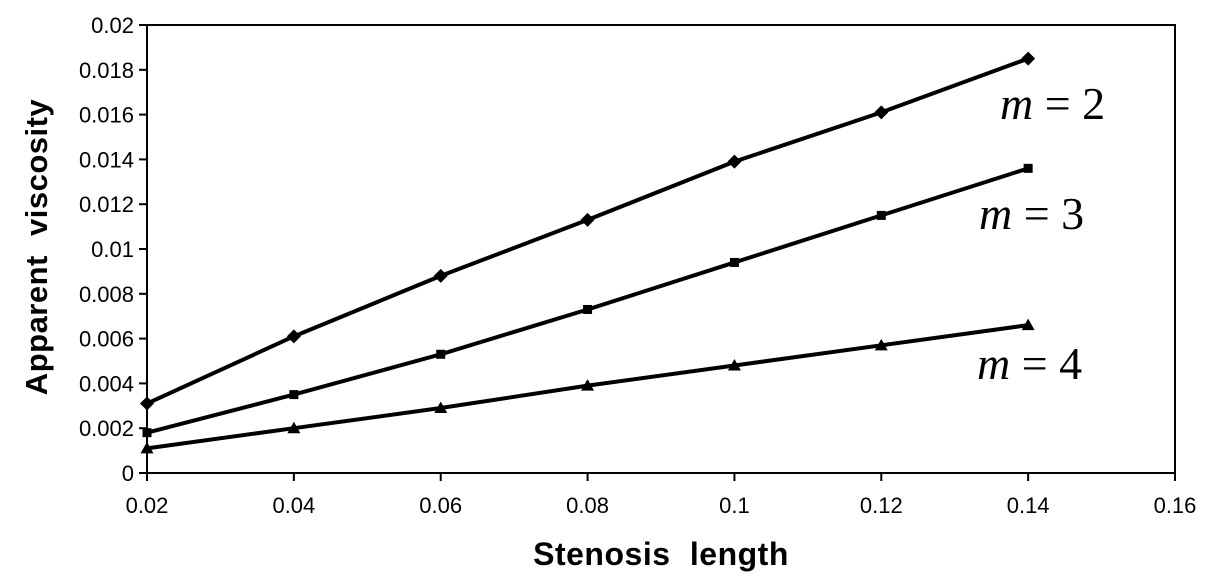 This screenshot has height=583, width=1206. Describe the element at coordinates (147, 505) in the screenshot. I see `x-tick-label: 0.02` at that location.